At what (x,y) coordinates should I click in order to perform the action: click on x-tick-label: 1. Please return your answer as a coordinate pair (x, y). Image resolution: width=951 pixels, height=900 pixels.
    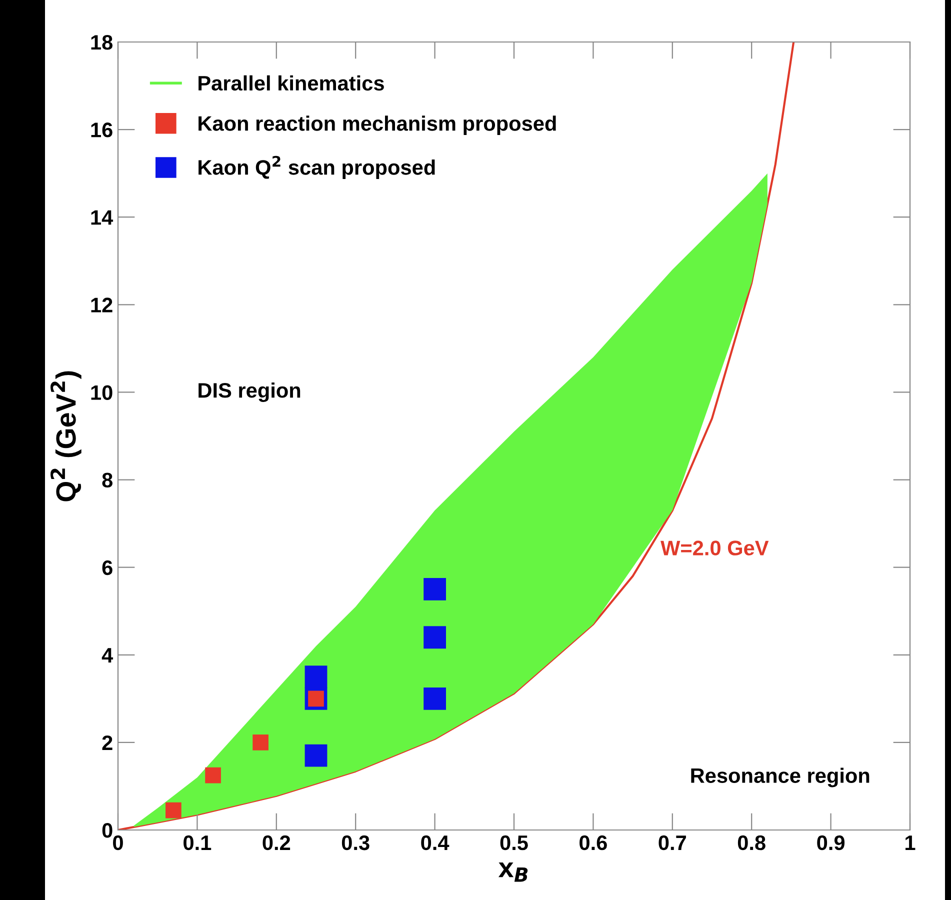
    Looking at the image, I should click on (911, 843).